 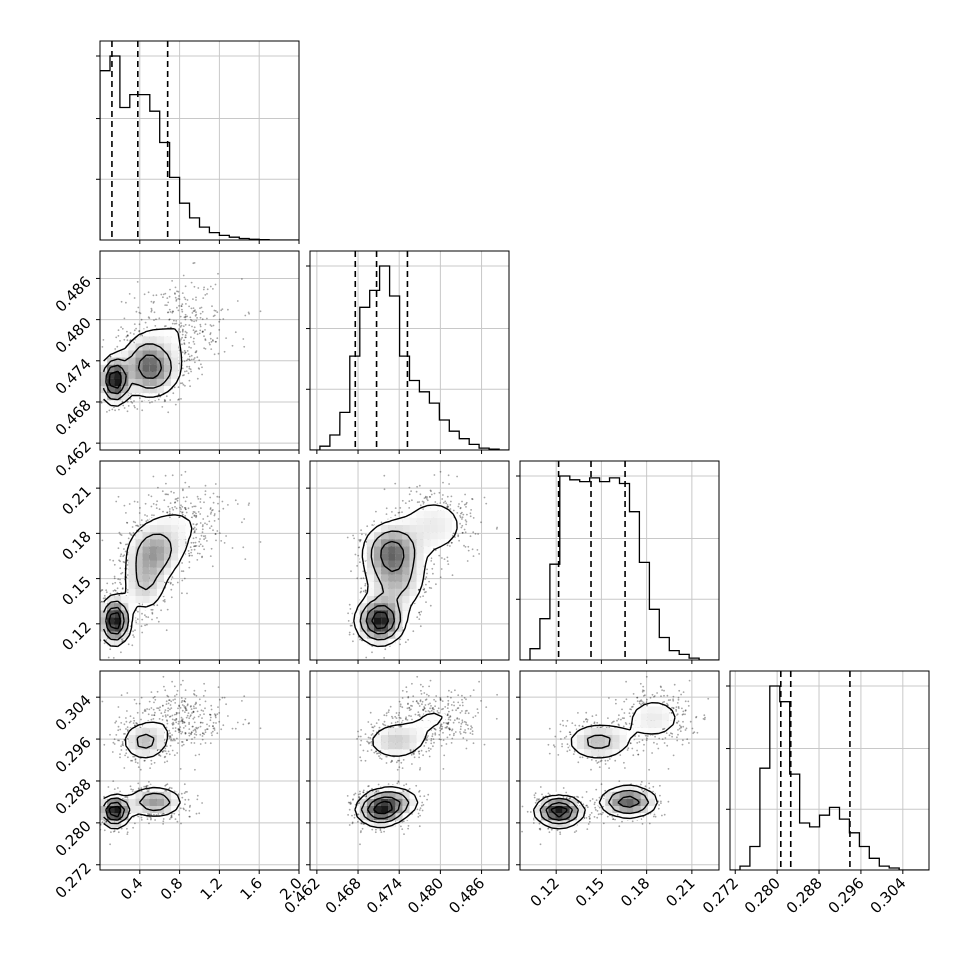 I want to click on y-tick-label: 0.480, so click(x=73, y=335).